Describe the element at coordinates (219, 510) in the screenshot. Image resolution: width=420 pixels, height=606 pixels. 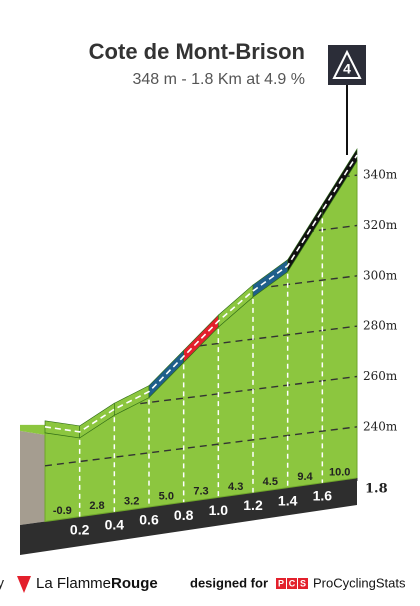
I see `x-tick-label: 1.0` at that location.